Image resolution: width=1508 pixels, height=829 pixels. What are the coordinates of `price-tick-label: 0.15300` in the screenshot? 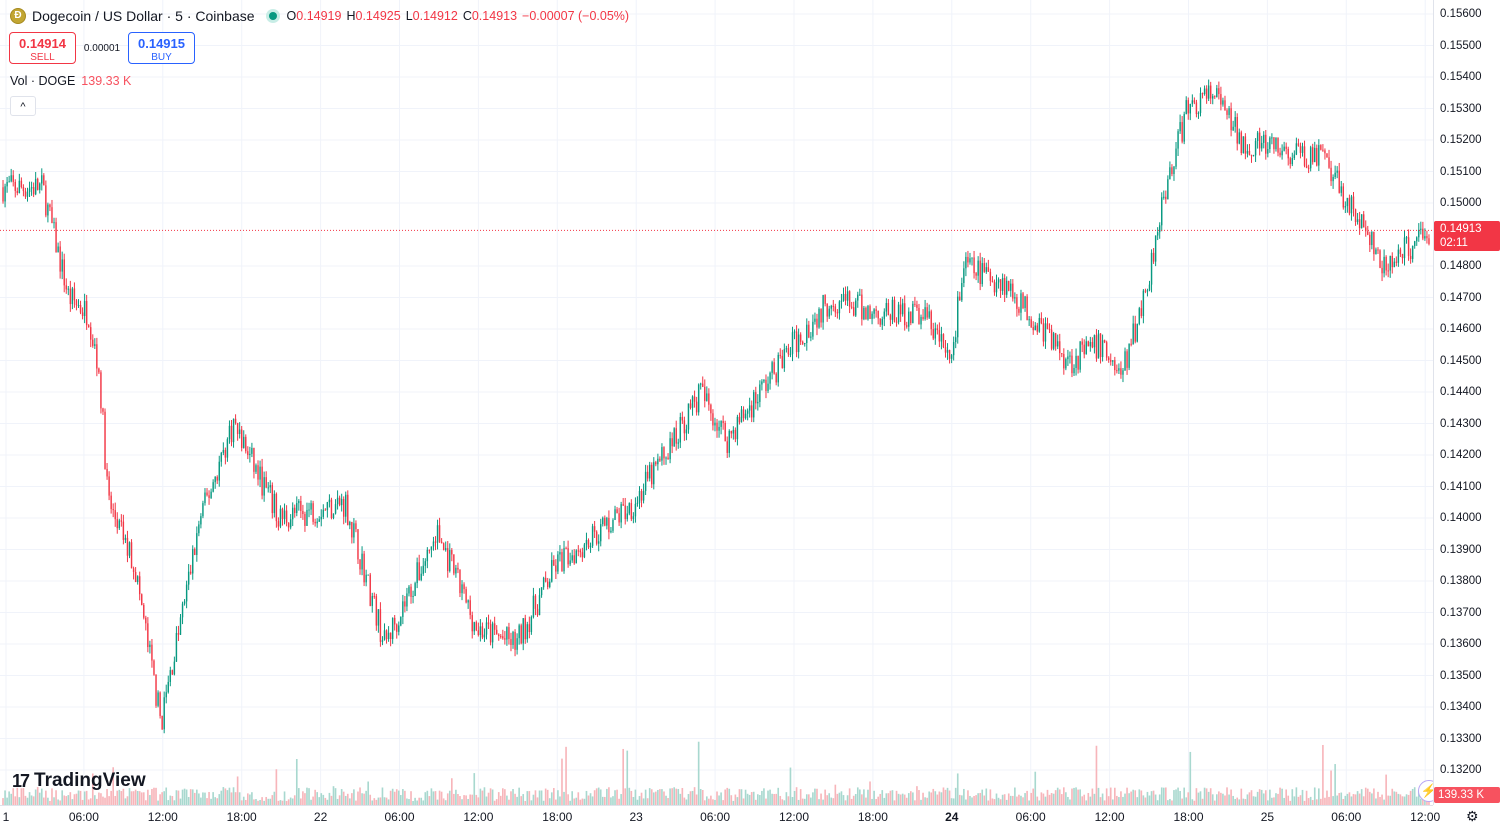 It's located at (1461, 108).